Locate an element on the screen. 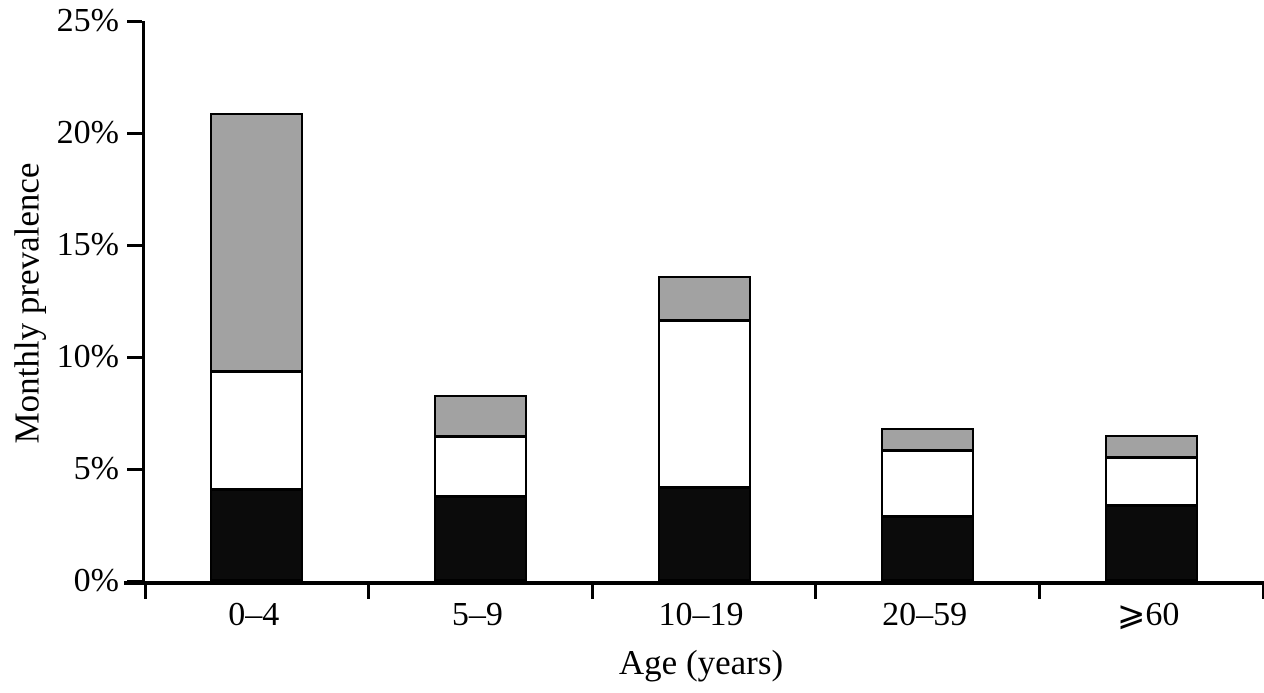  x-category-label: 20–59 is located at coordinates (925, 614).